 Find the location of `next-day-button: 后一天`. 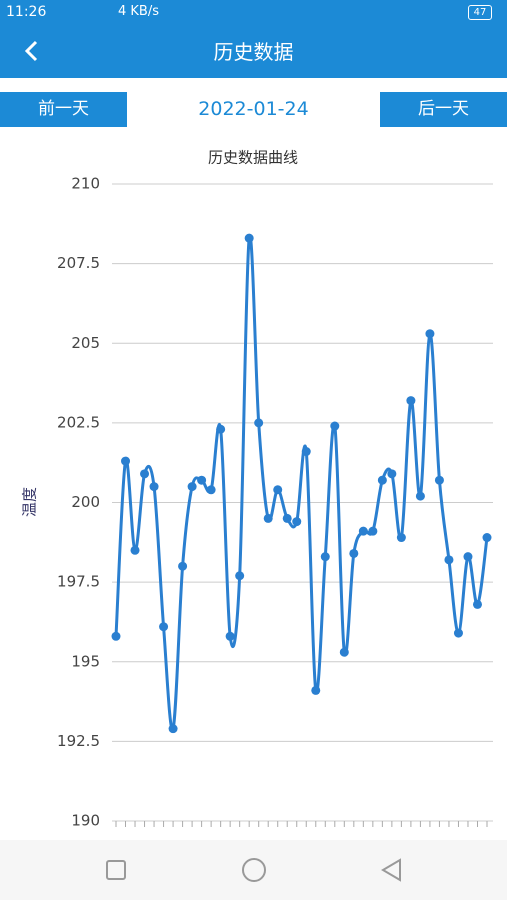

next-day-button: 后一天 is located at coordinates (443, 109).